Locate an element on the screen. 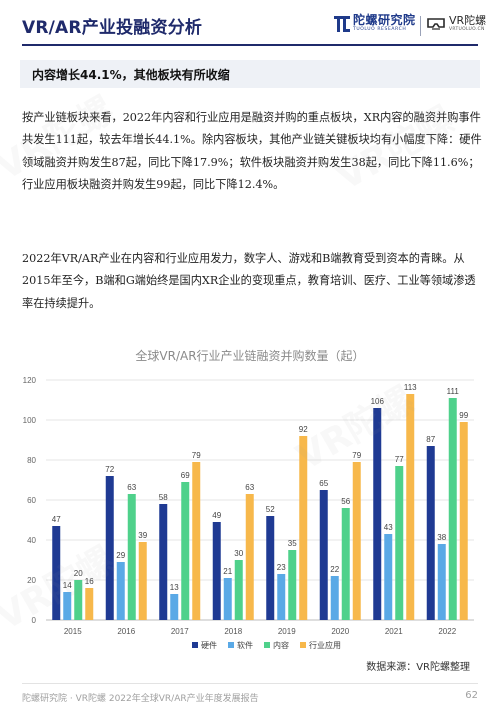 The image size is (500, 722). legend-label: 行业应用 is located at coordinates (325, 645).